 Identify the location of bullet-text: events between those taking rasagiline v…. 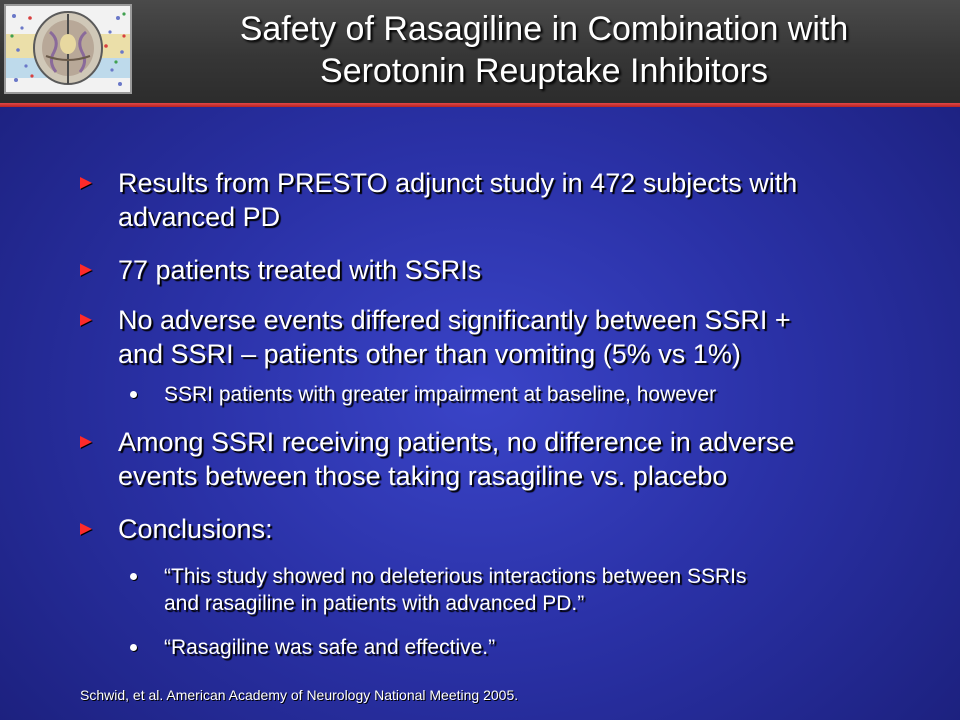
(423, 476).